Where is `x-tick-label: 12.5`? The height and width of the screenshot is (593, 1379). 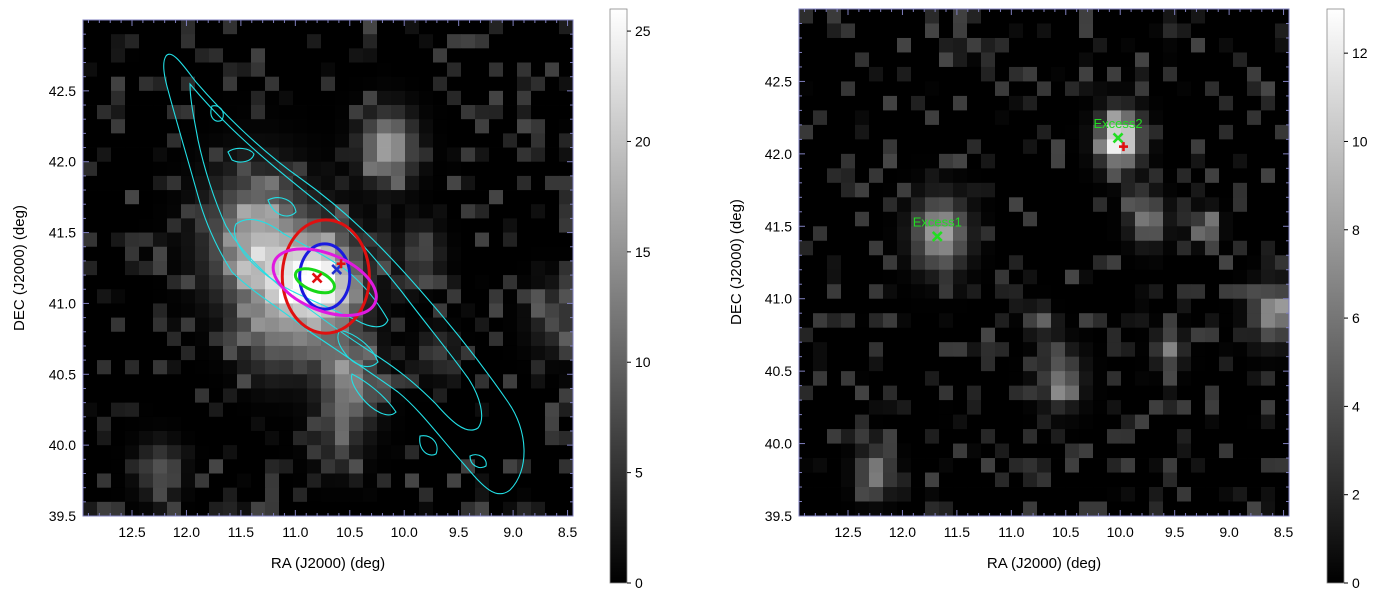
x-tick-label: 12.5 is located at coordinates (847, 532).